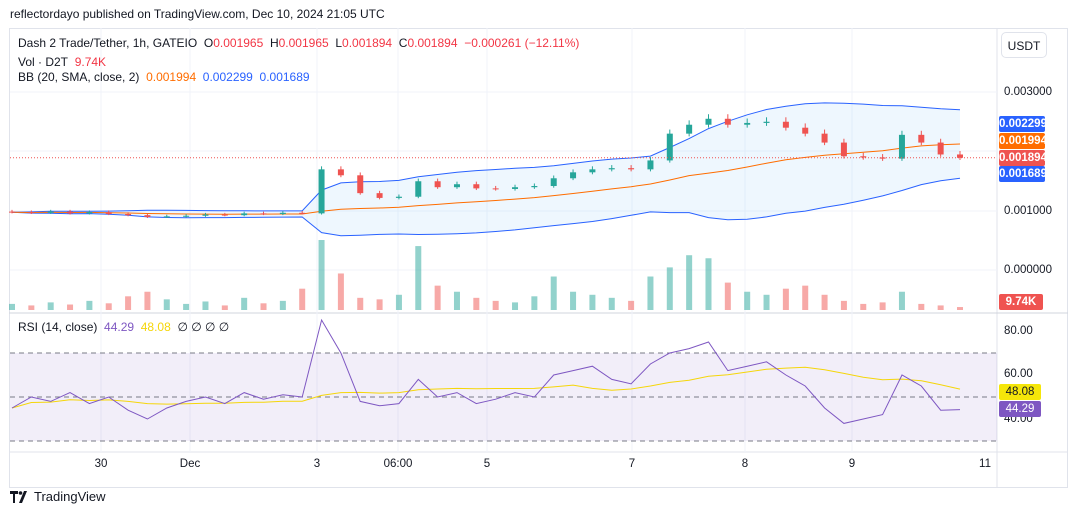 The height and width of the screenshot is (515, 1080). I want to click on bb-upper-value: 0.002299, so click(227, 77).